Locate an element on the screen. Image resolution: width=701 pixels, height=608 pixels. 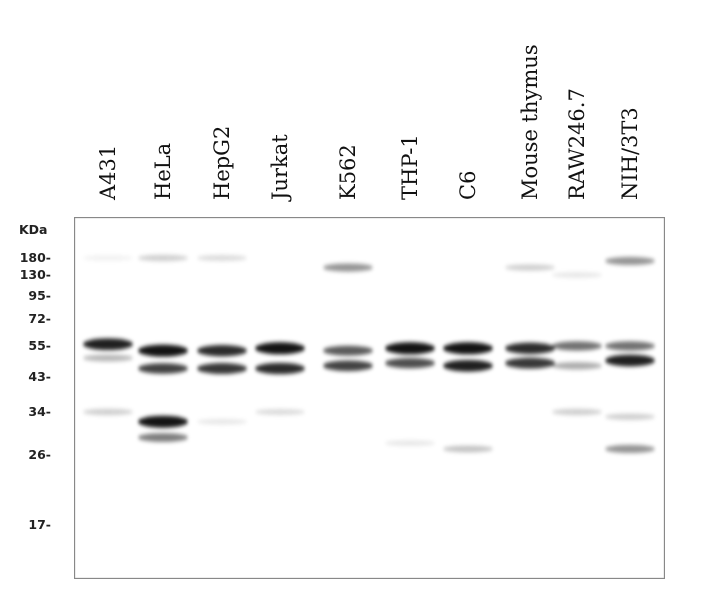
marker-label: 180- is located at coordinates (35, 257).